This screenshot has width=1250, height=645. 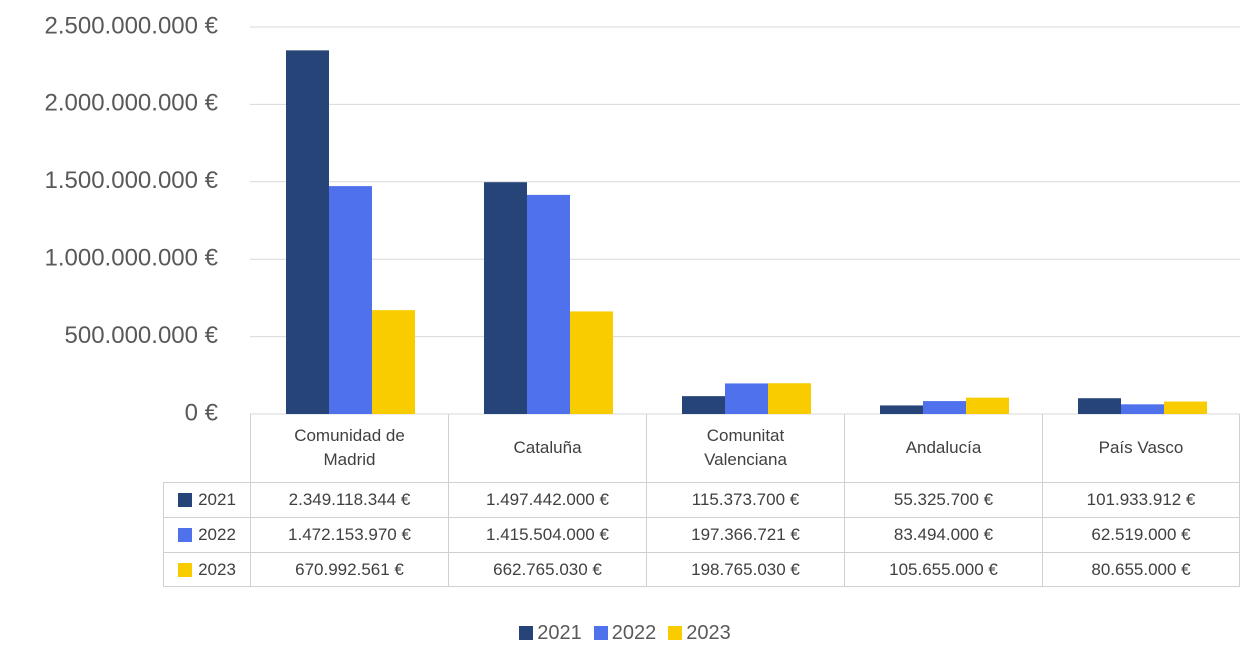 I want to click on value-cell: 198.765.030 €, so click(x=745, y=569).